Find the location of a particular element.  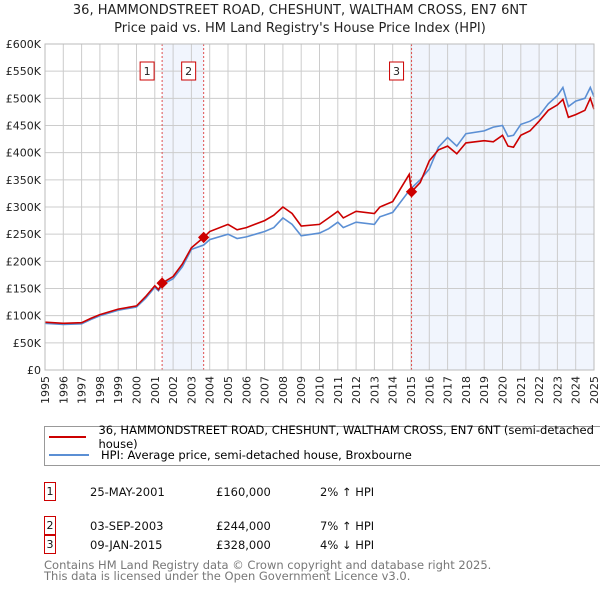

sale-label-box: 3 is located at coordinates (397, 71).